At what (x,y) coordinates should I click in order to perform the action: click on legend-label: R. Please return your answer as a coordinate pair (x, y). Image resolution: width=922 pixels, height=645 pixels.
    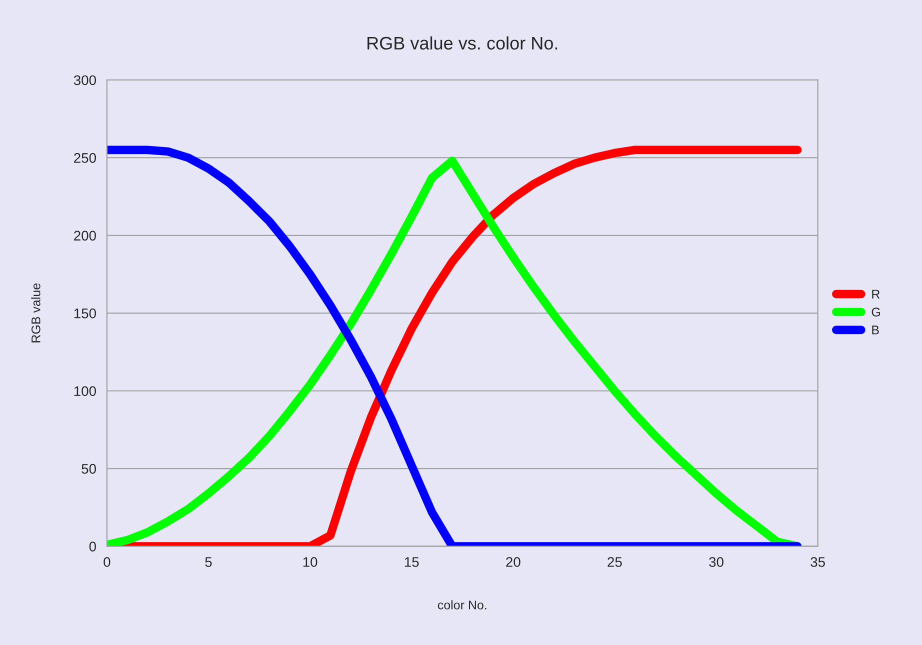
    Looking at the image, I should click on (876, 294).